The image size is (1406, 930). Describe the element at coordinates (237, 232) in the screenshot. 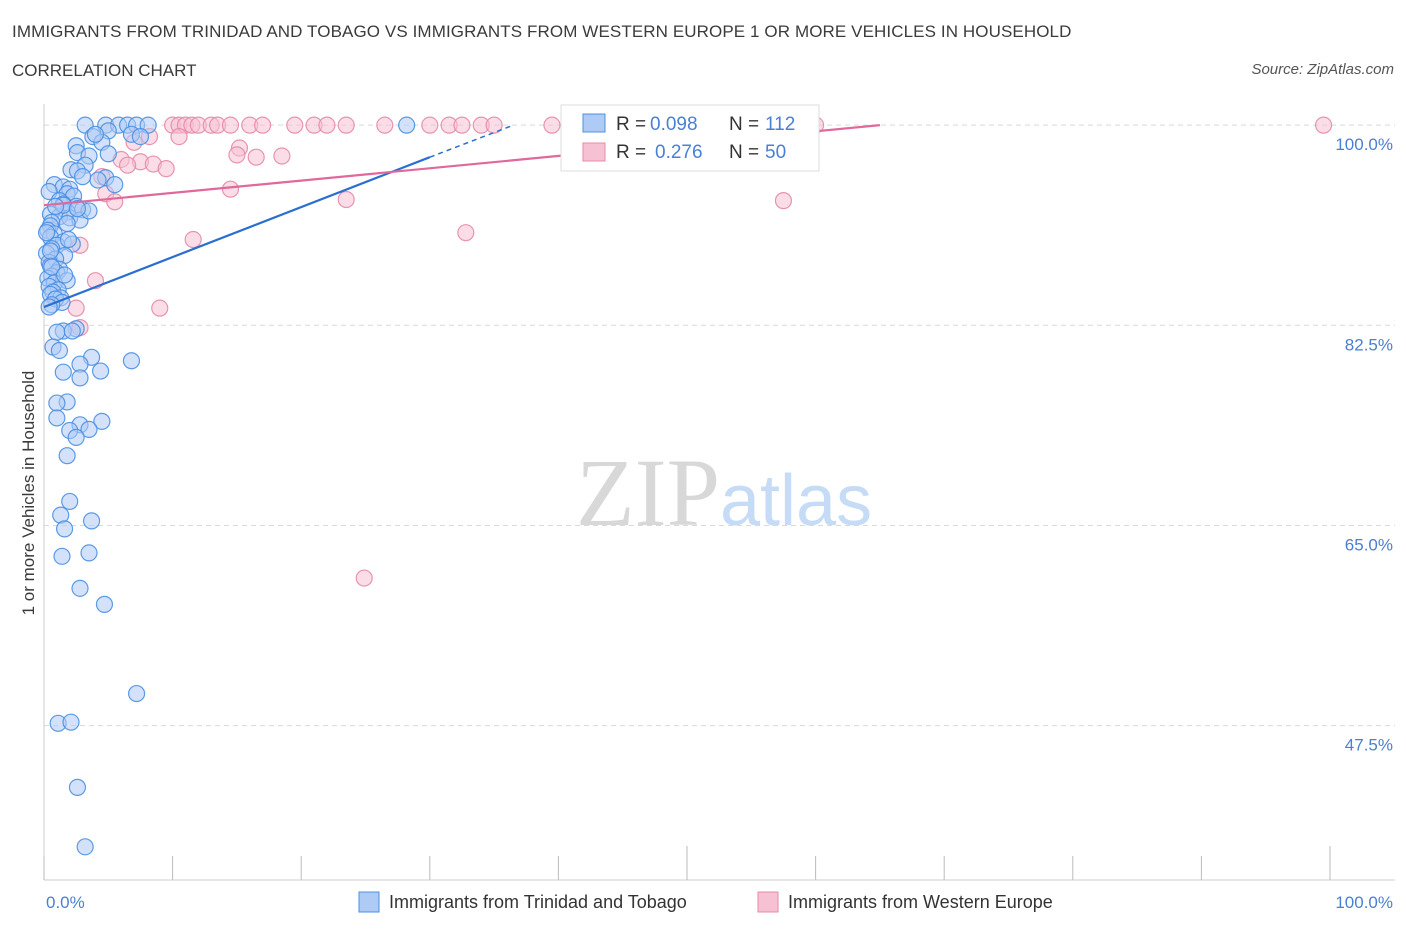

I see `trinidad-trend-line` at that location.